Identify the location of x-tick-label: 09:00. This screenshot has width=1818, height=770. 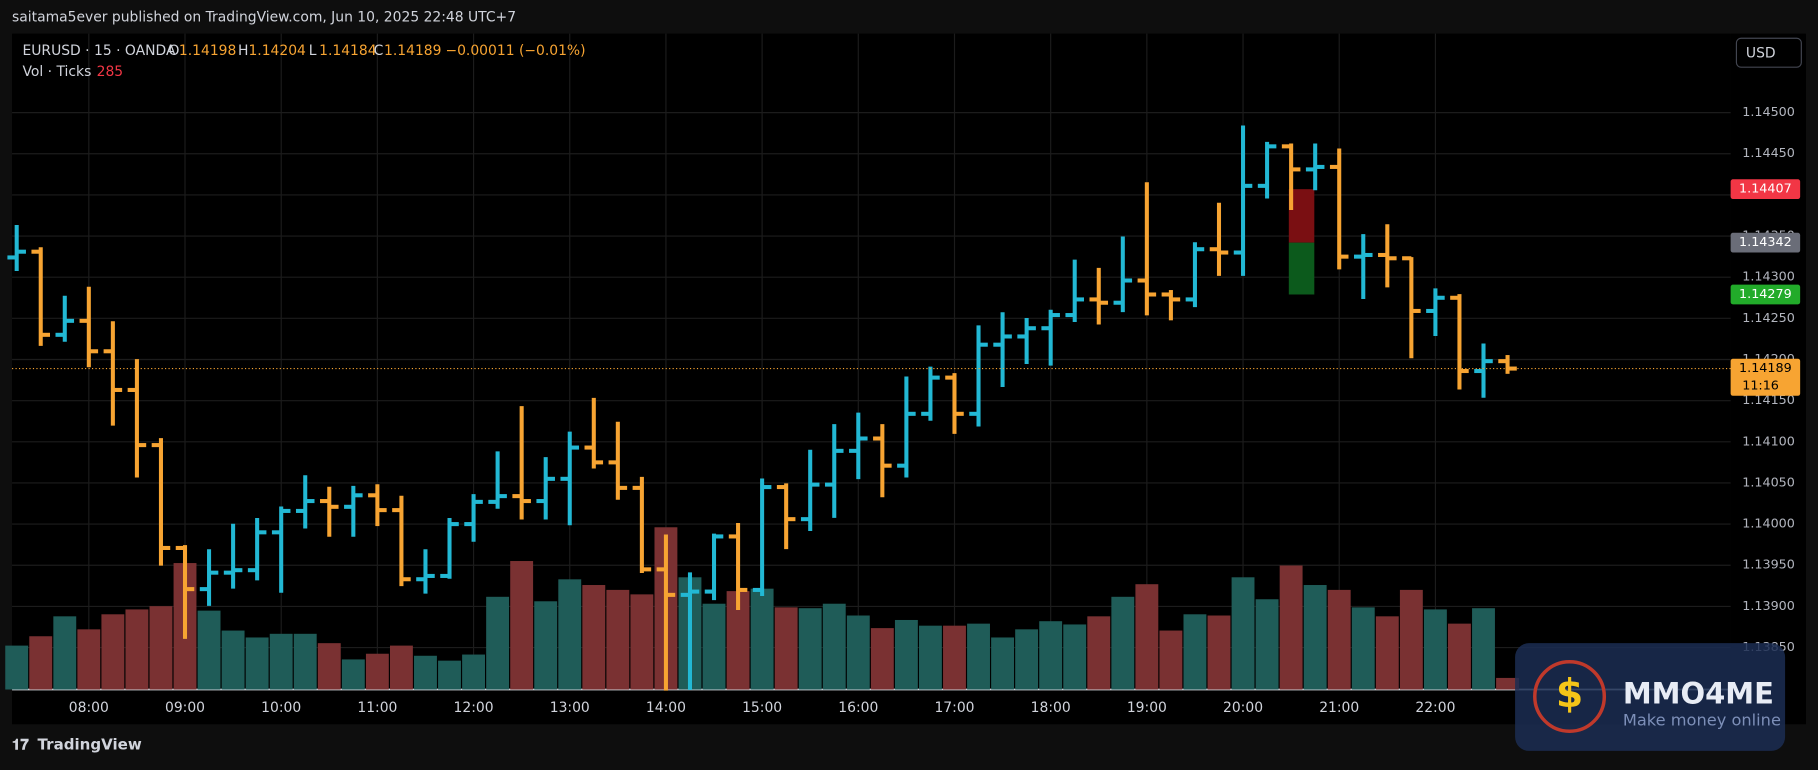
(185, 708).